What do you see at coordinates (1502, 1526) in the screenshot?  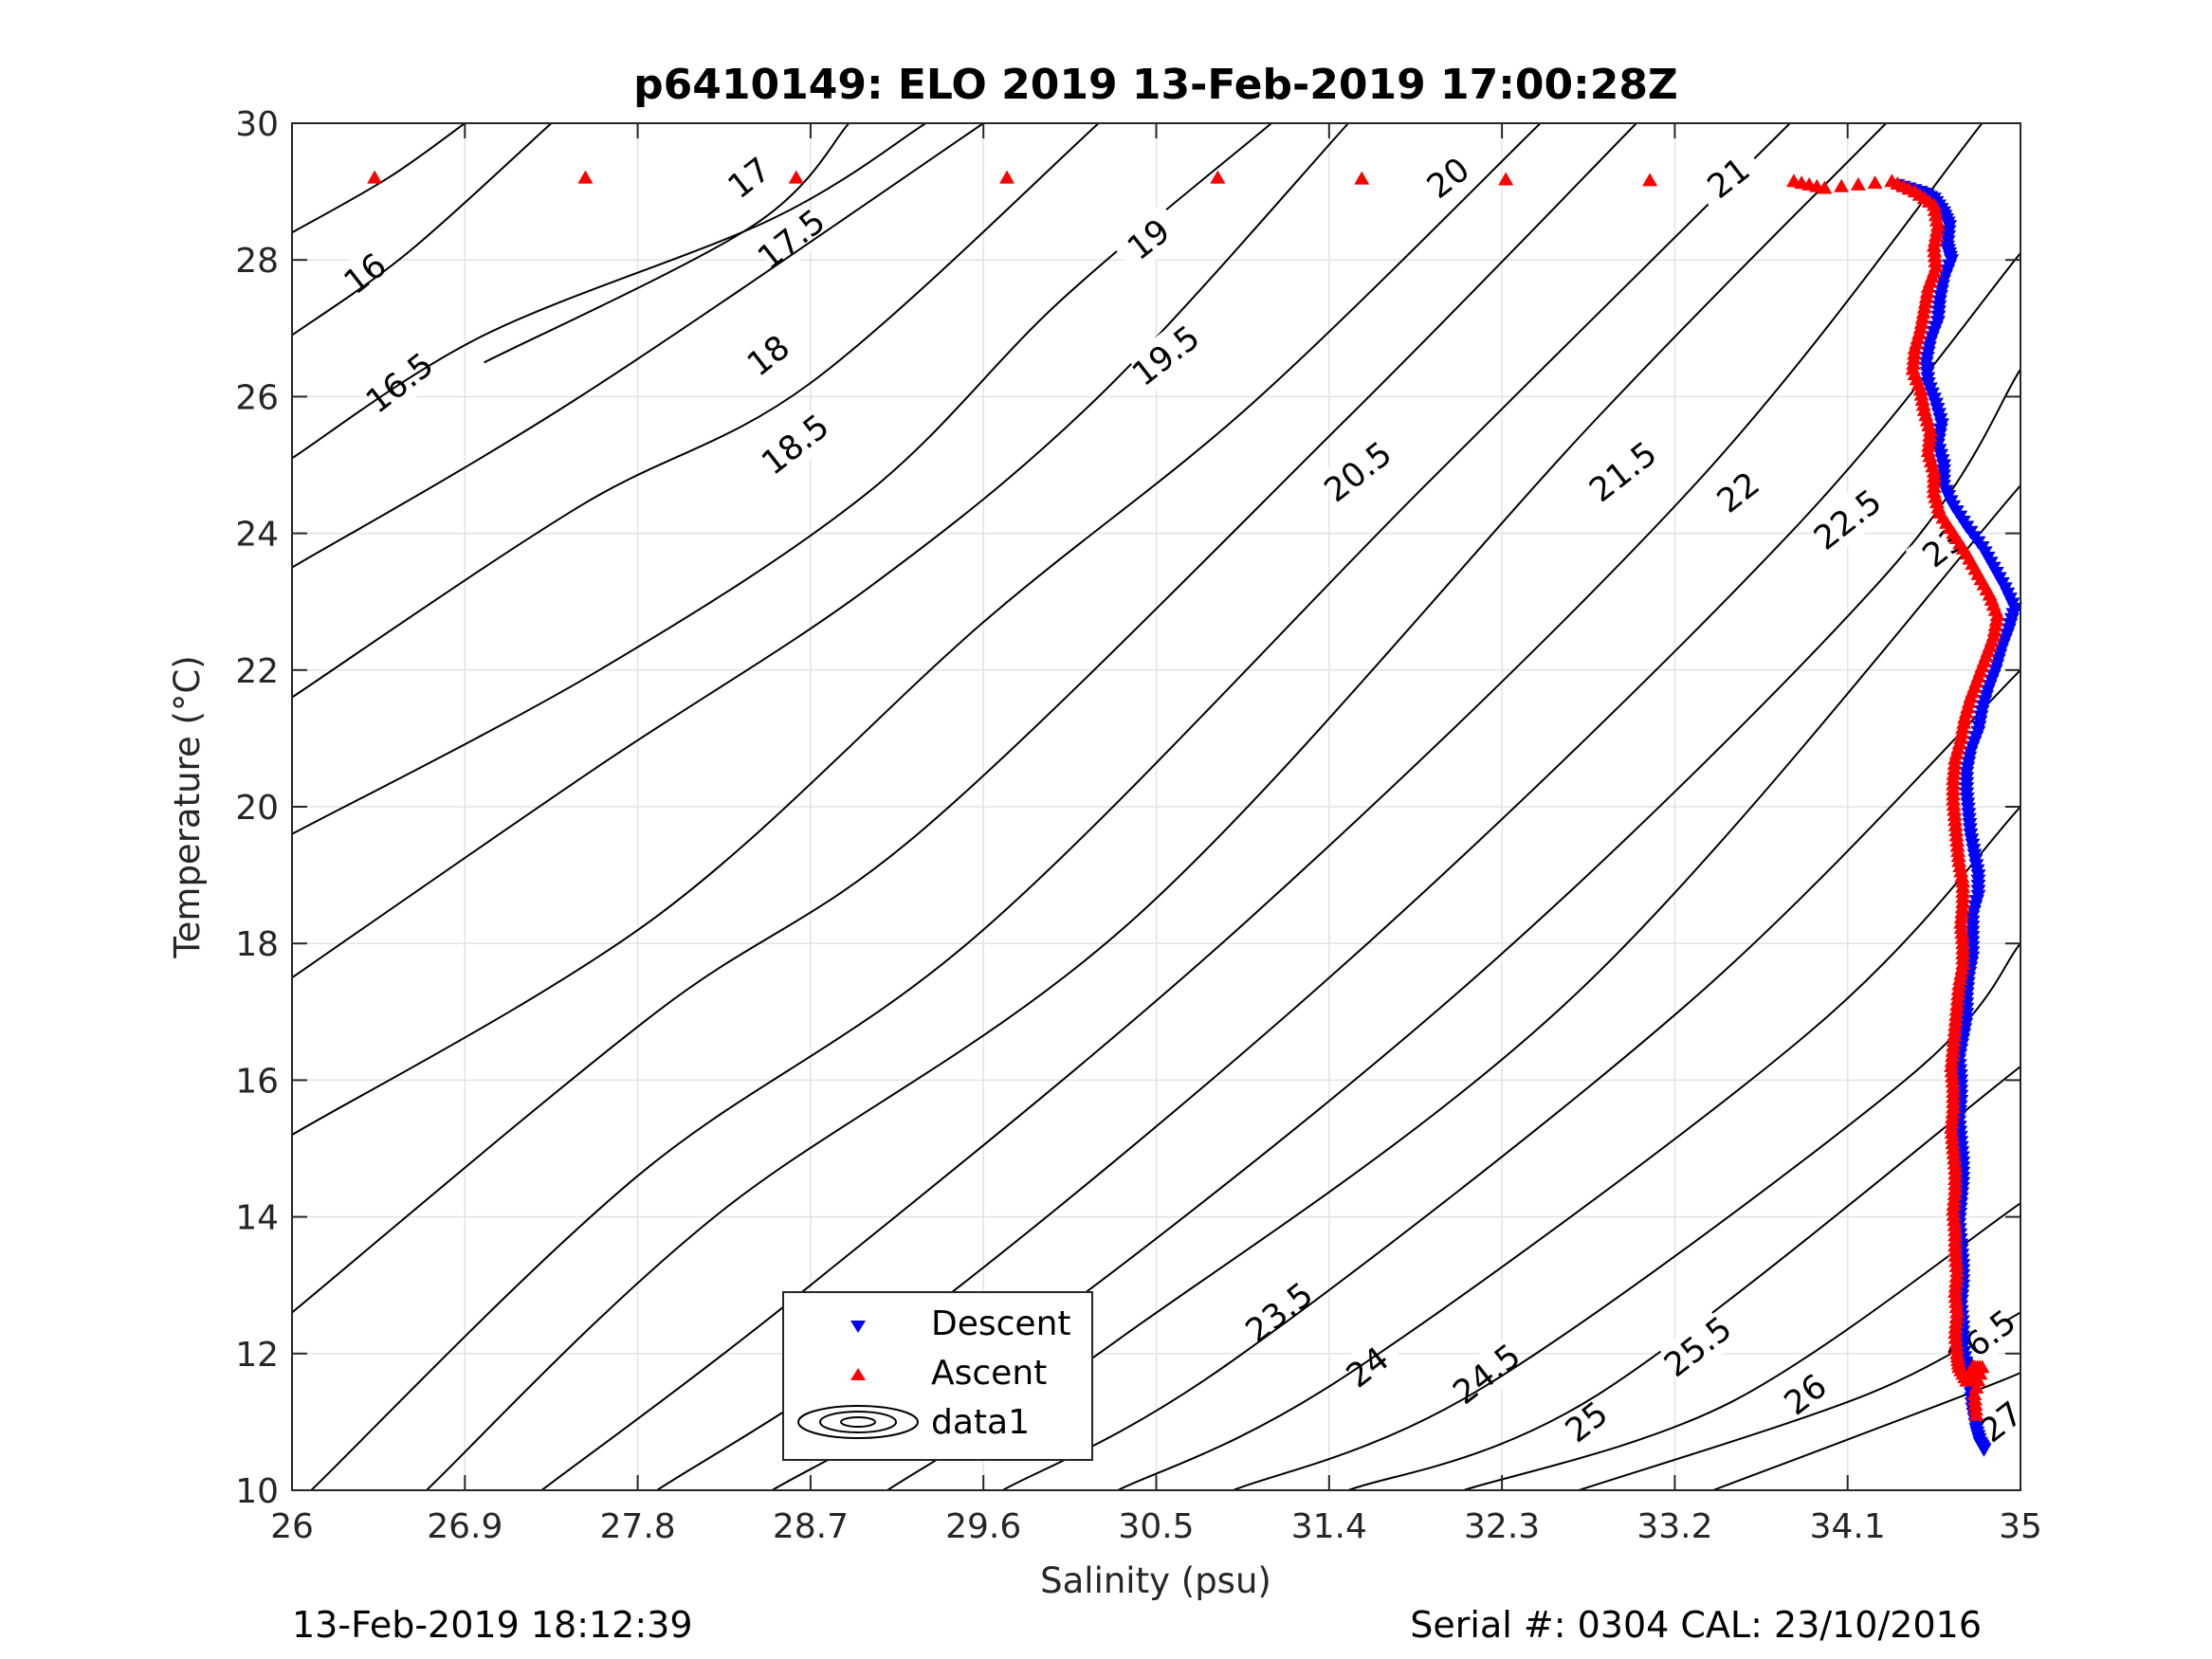 I see `x-tick-label: 32.3` at bounding box center [1502, 1526].